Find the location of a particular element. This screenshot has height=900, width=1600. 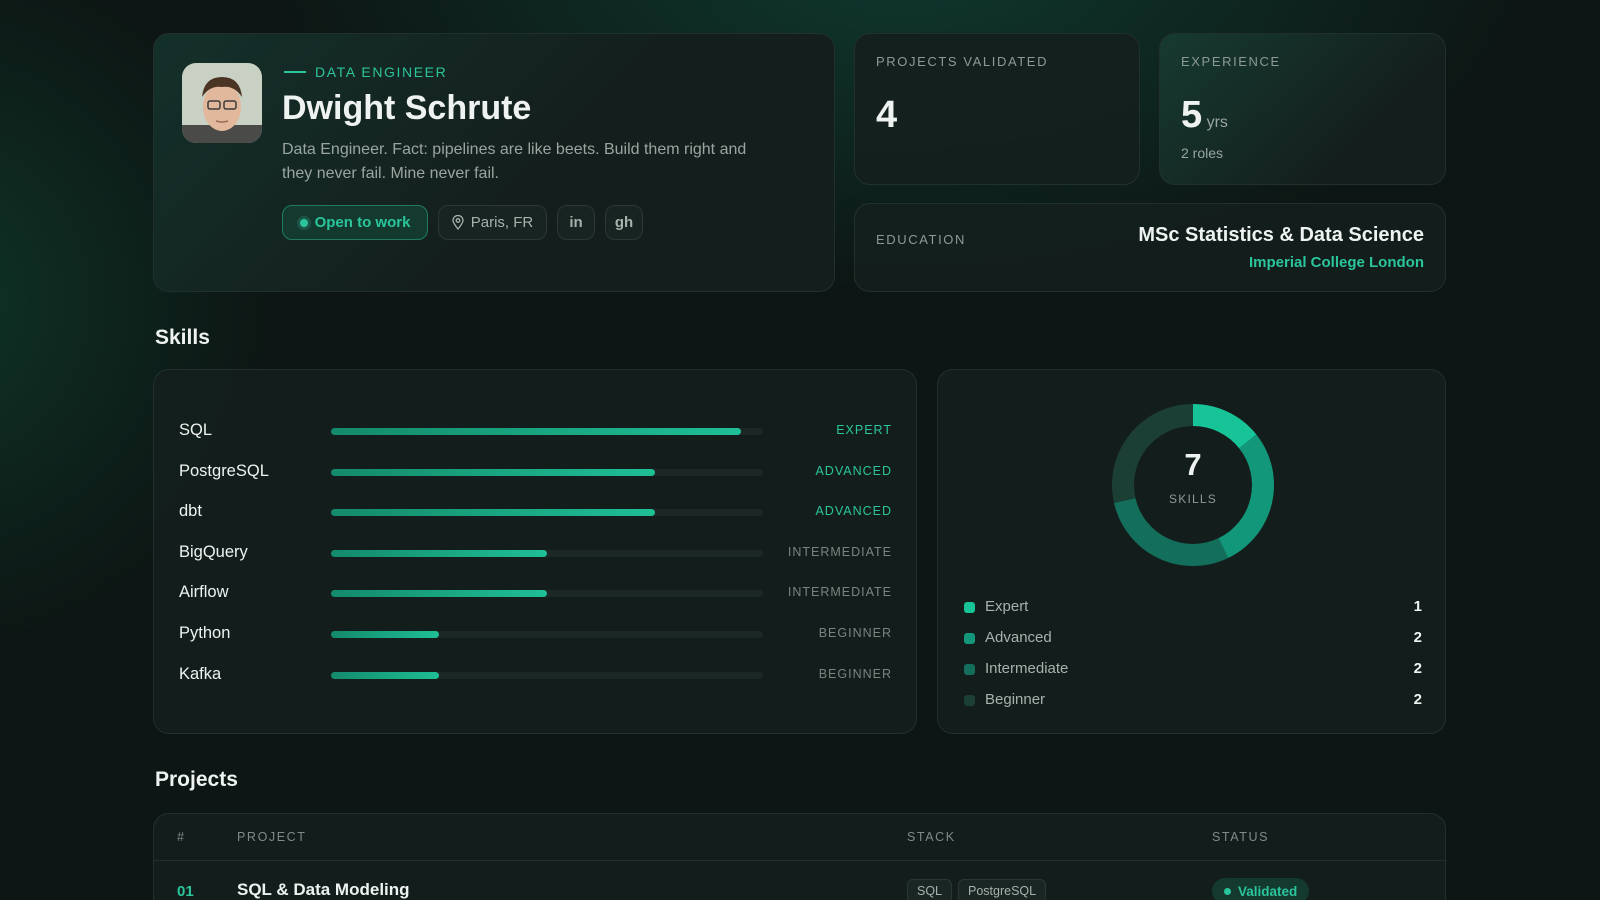

skill-level: EXPERT is located at coordinates (864, 430).